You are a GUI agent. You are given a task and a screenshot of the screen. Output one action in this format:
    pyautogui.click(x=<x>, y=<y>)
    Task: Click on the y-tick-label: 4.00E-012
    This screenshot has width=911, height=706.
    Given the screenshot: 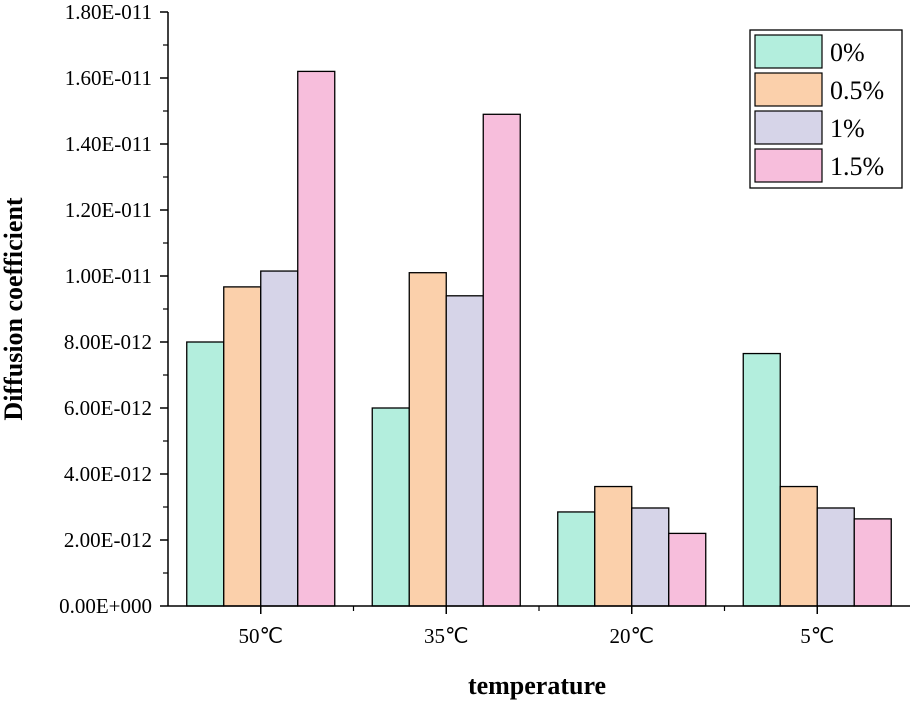 What is the action you would take?
    pyautogui.click(x=108, y=474)
    